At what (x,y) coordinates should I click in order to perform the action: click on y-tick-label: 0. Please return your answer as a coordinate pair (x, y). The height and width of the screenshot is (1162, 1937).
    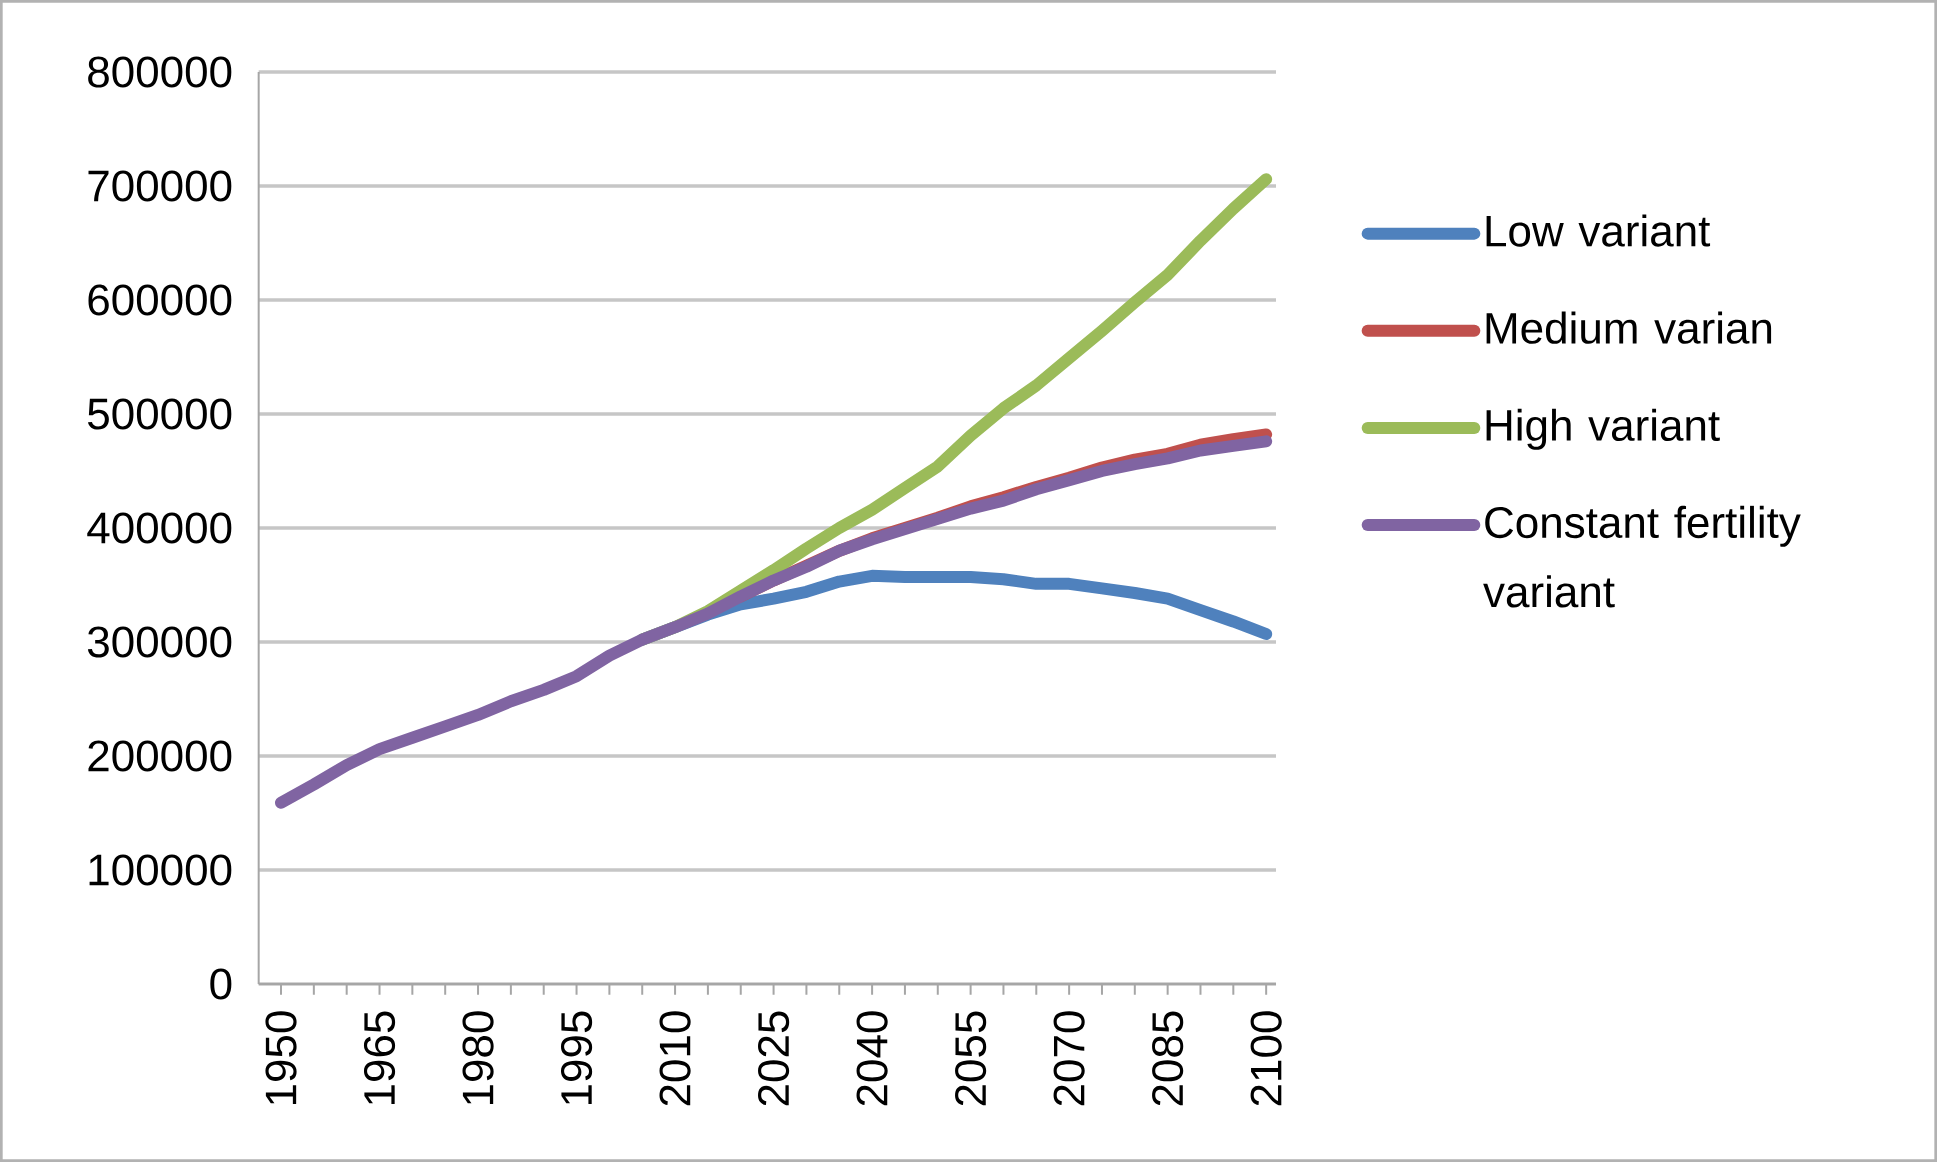
    Looking at the image, I should click on (221, 984).